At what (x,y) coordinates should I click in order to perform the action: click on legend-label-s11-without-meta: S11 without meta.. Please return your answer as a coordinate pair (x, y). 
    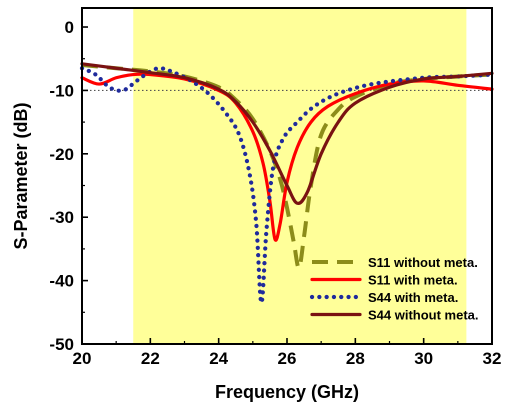
    Looking at the image, I should click on (423, 262).